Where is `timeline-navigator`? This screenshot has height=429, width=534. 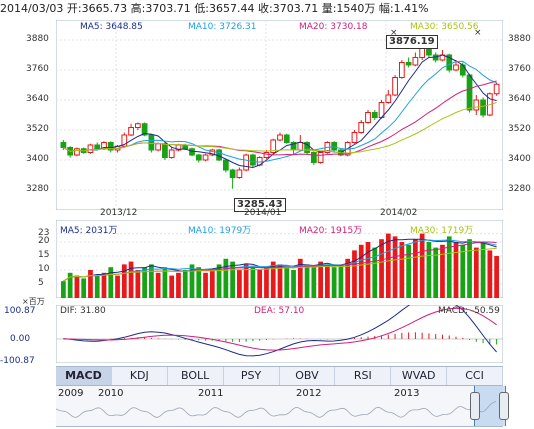
timeline-navigator is located at coordinates (282, 406).